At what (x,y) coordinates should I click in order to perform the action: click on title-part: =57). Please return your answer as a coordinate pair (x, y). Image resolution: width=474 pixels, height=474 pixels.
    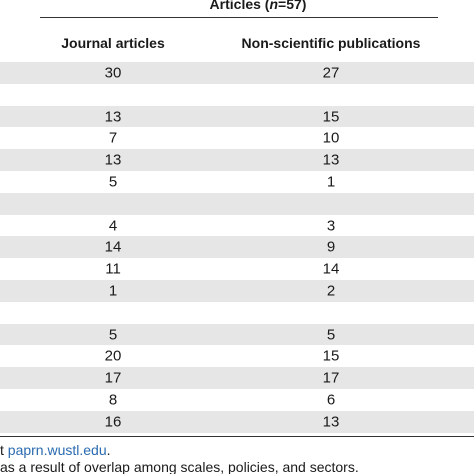
    Looking at the image, I should click on (292, 6).